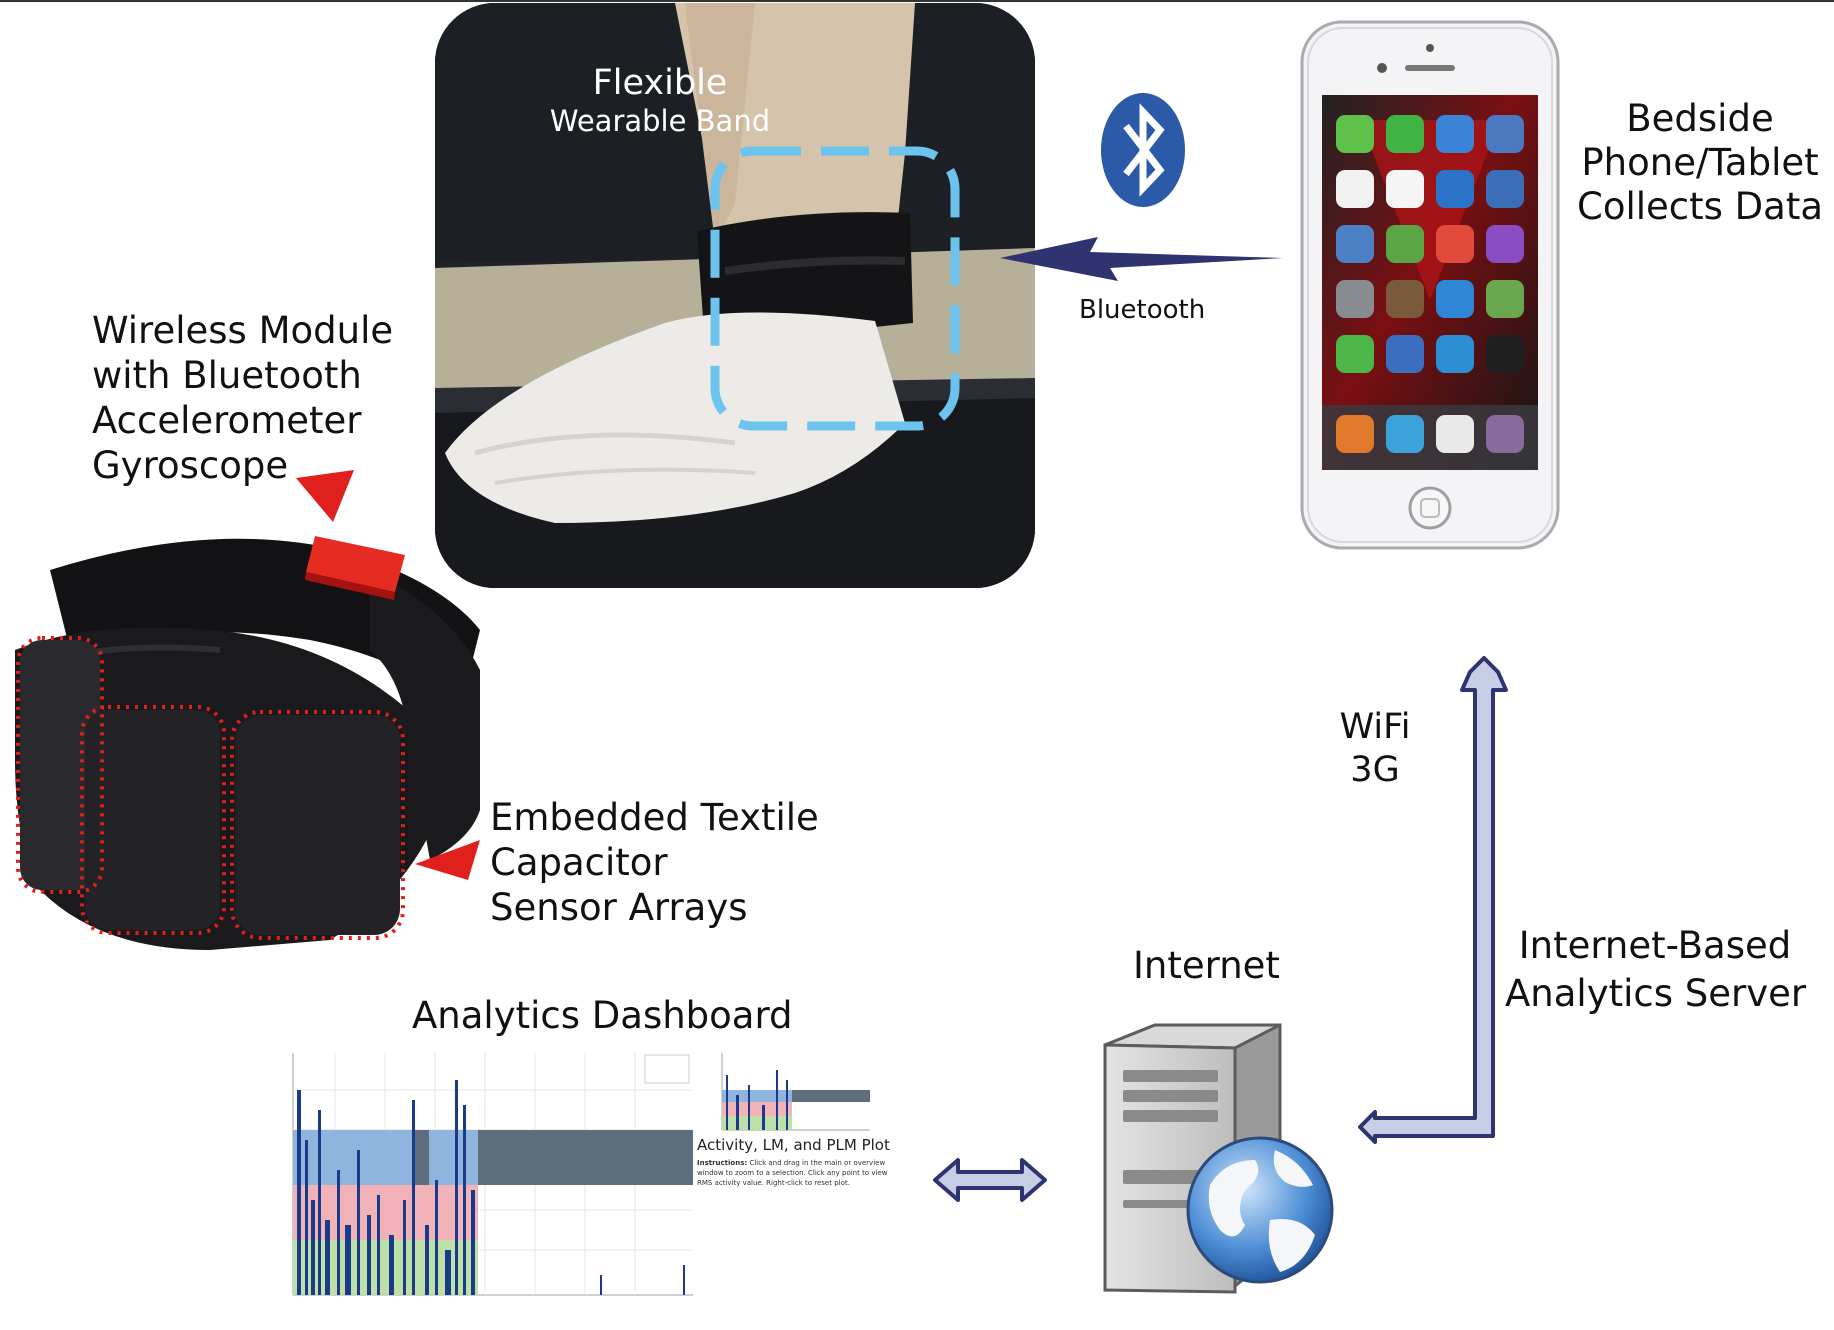  I want to click on dashboard-plot-illustration, so click(490, 1177).